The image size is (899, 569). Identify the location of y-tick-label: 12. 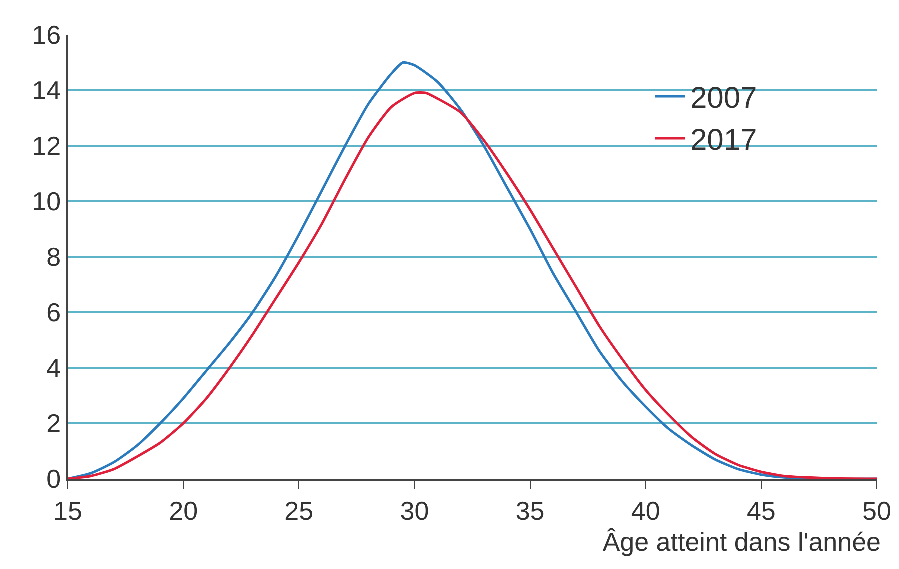
(47, 146).